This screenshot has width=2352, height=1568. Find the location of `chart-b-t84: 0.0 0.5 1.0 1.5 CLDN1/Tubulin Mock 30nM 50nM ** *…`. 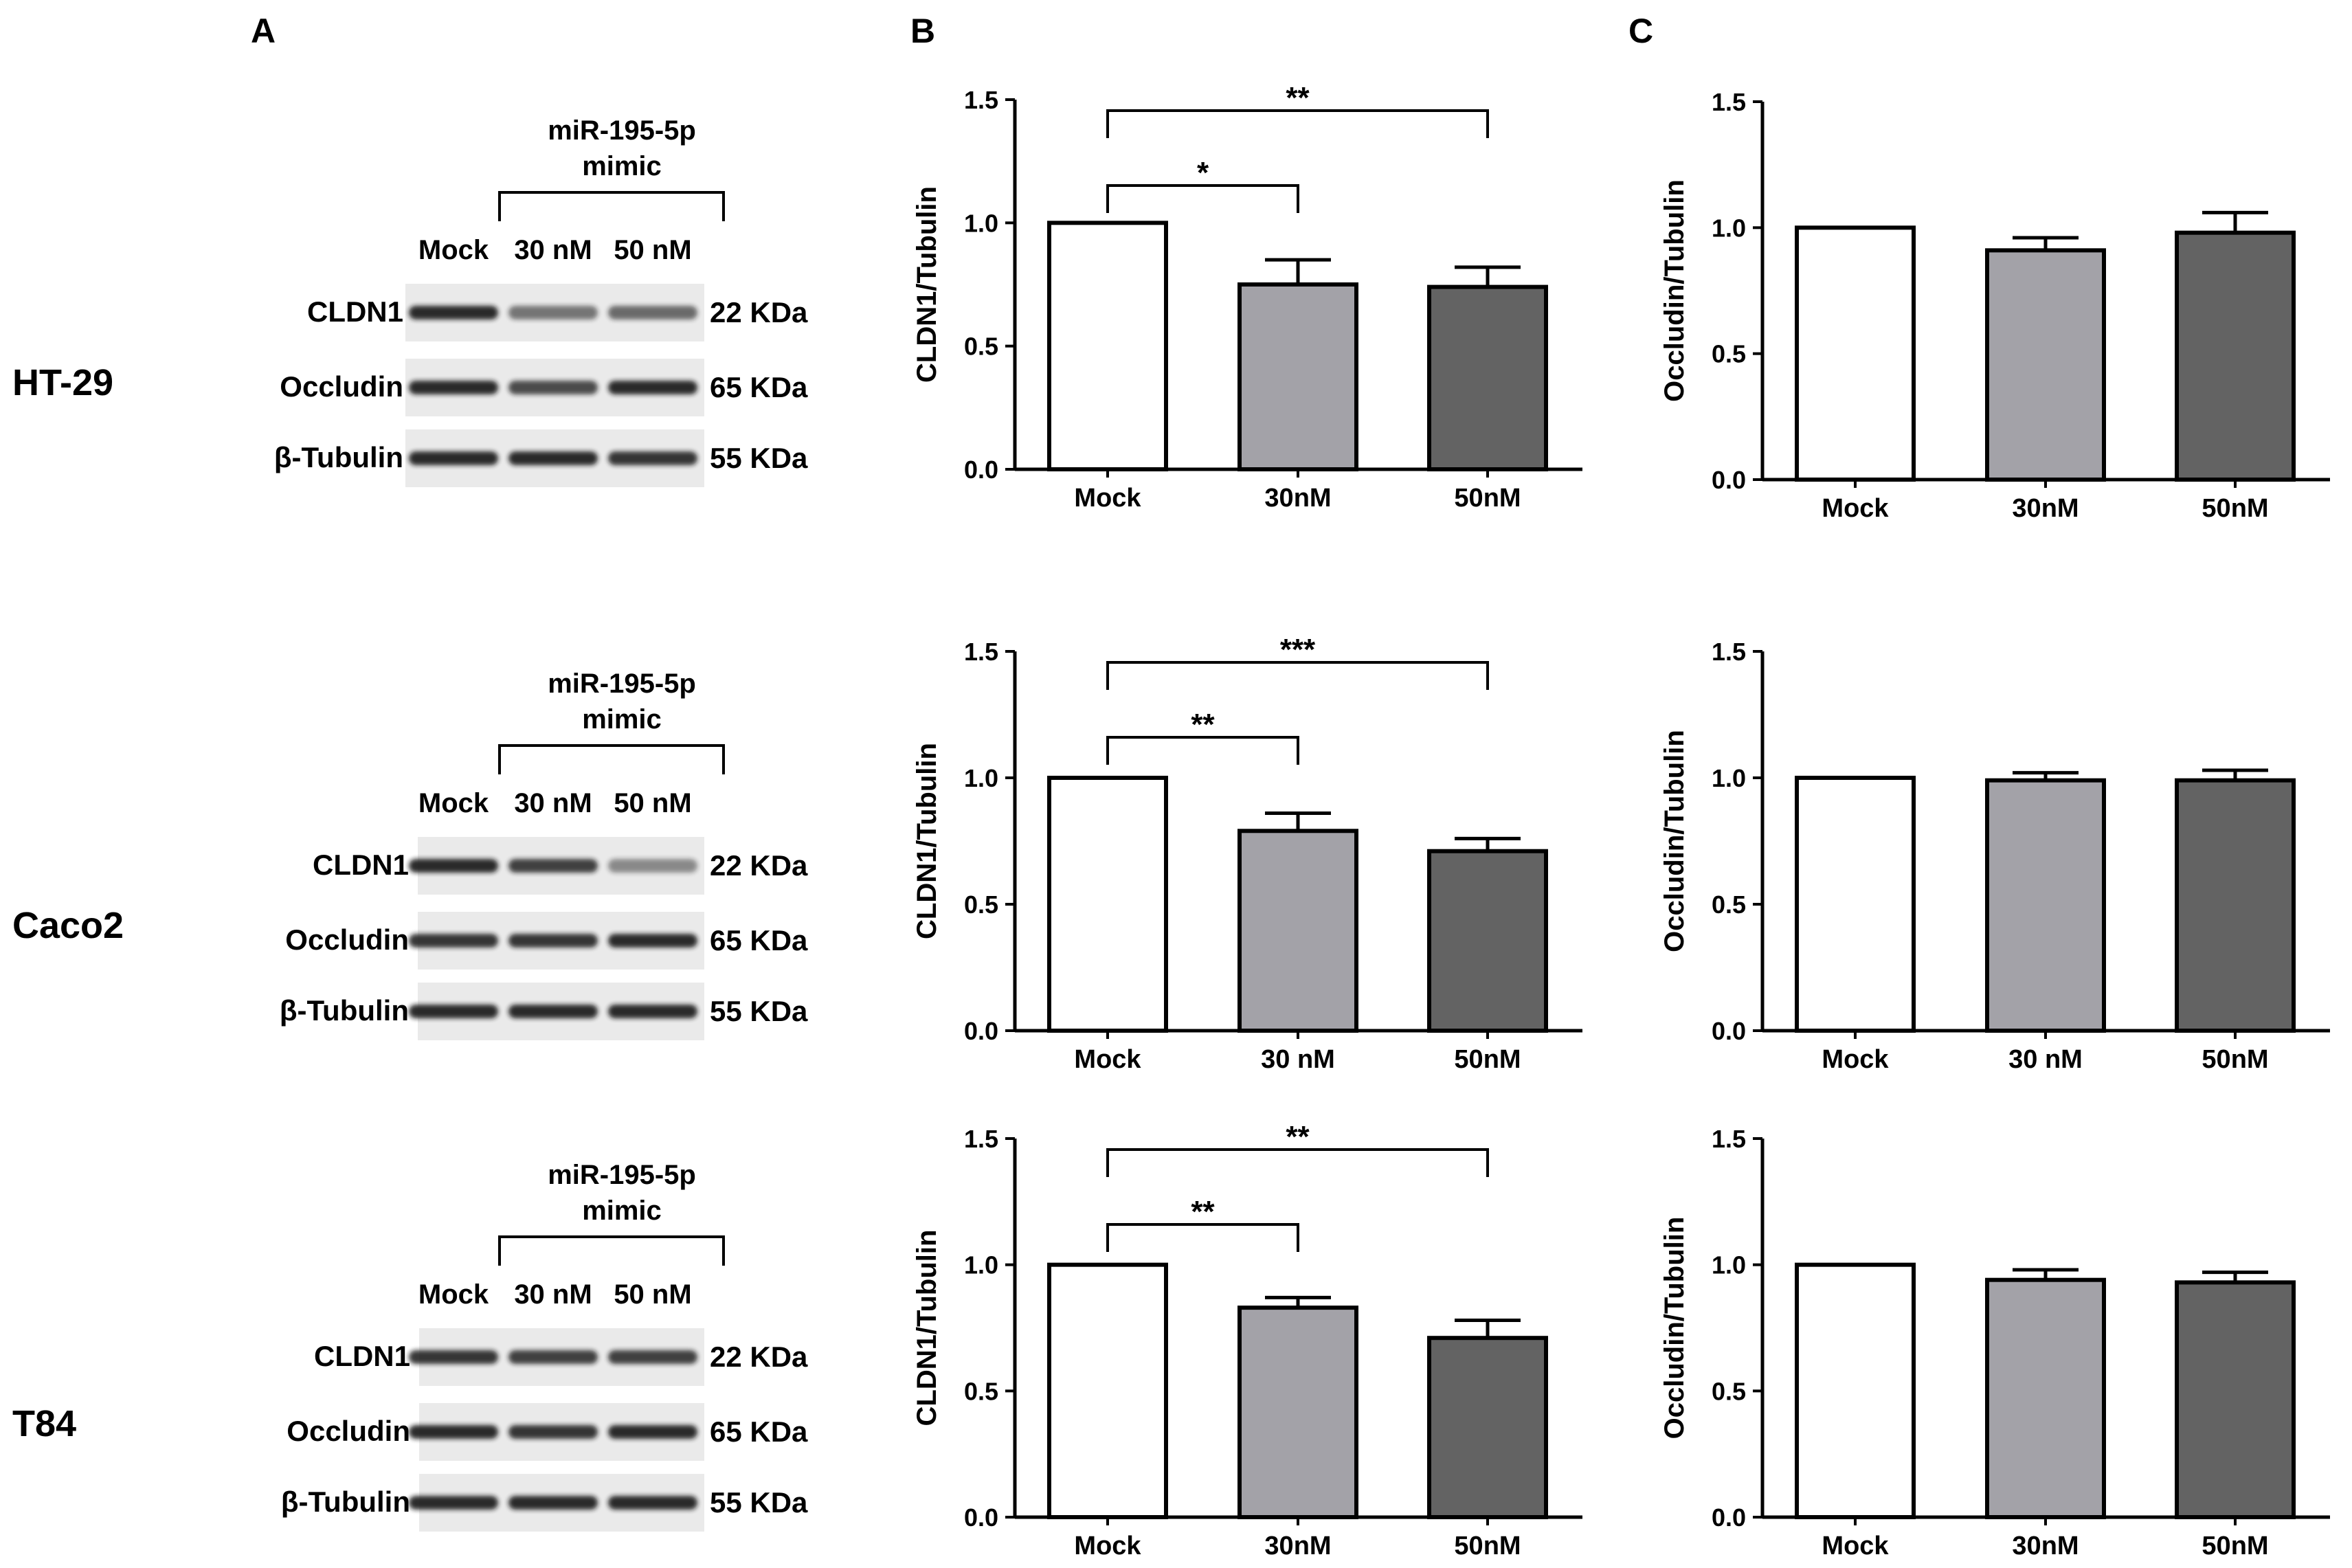

chart-b-t84: 0.0 0.5 1.0 1.5 CLDN1/Tubulin Mock 30nM 50nM ** *… is located at coordinates (1247, 1340).